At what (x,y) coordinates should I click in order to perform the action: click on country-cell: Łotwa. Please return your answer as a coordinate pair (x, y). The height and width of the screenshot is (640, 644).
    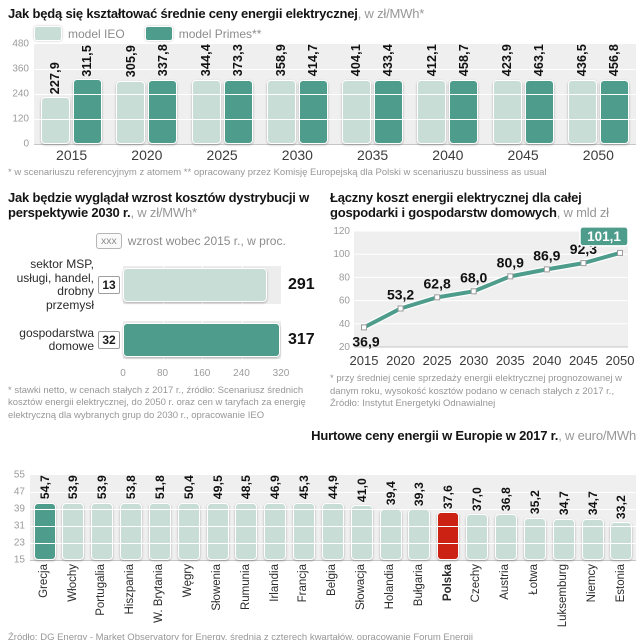
    Looking at the image, I should click on (534, 595).